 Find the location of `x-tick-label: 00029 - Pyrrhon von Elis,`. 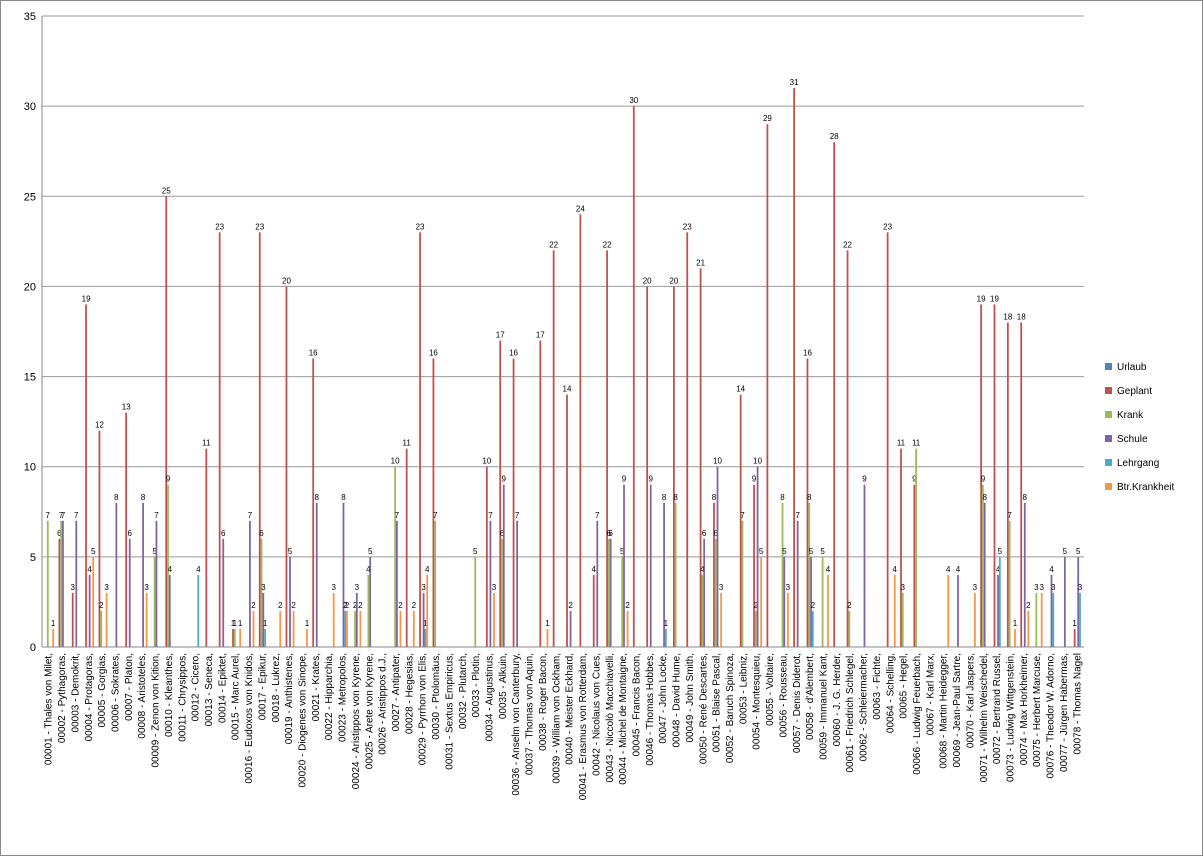

x-tick-label: 00029 - Pyrrhon von Elis, is located at coordinates (423, 709).